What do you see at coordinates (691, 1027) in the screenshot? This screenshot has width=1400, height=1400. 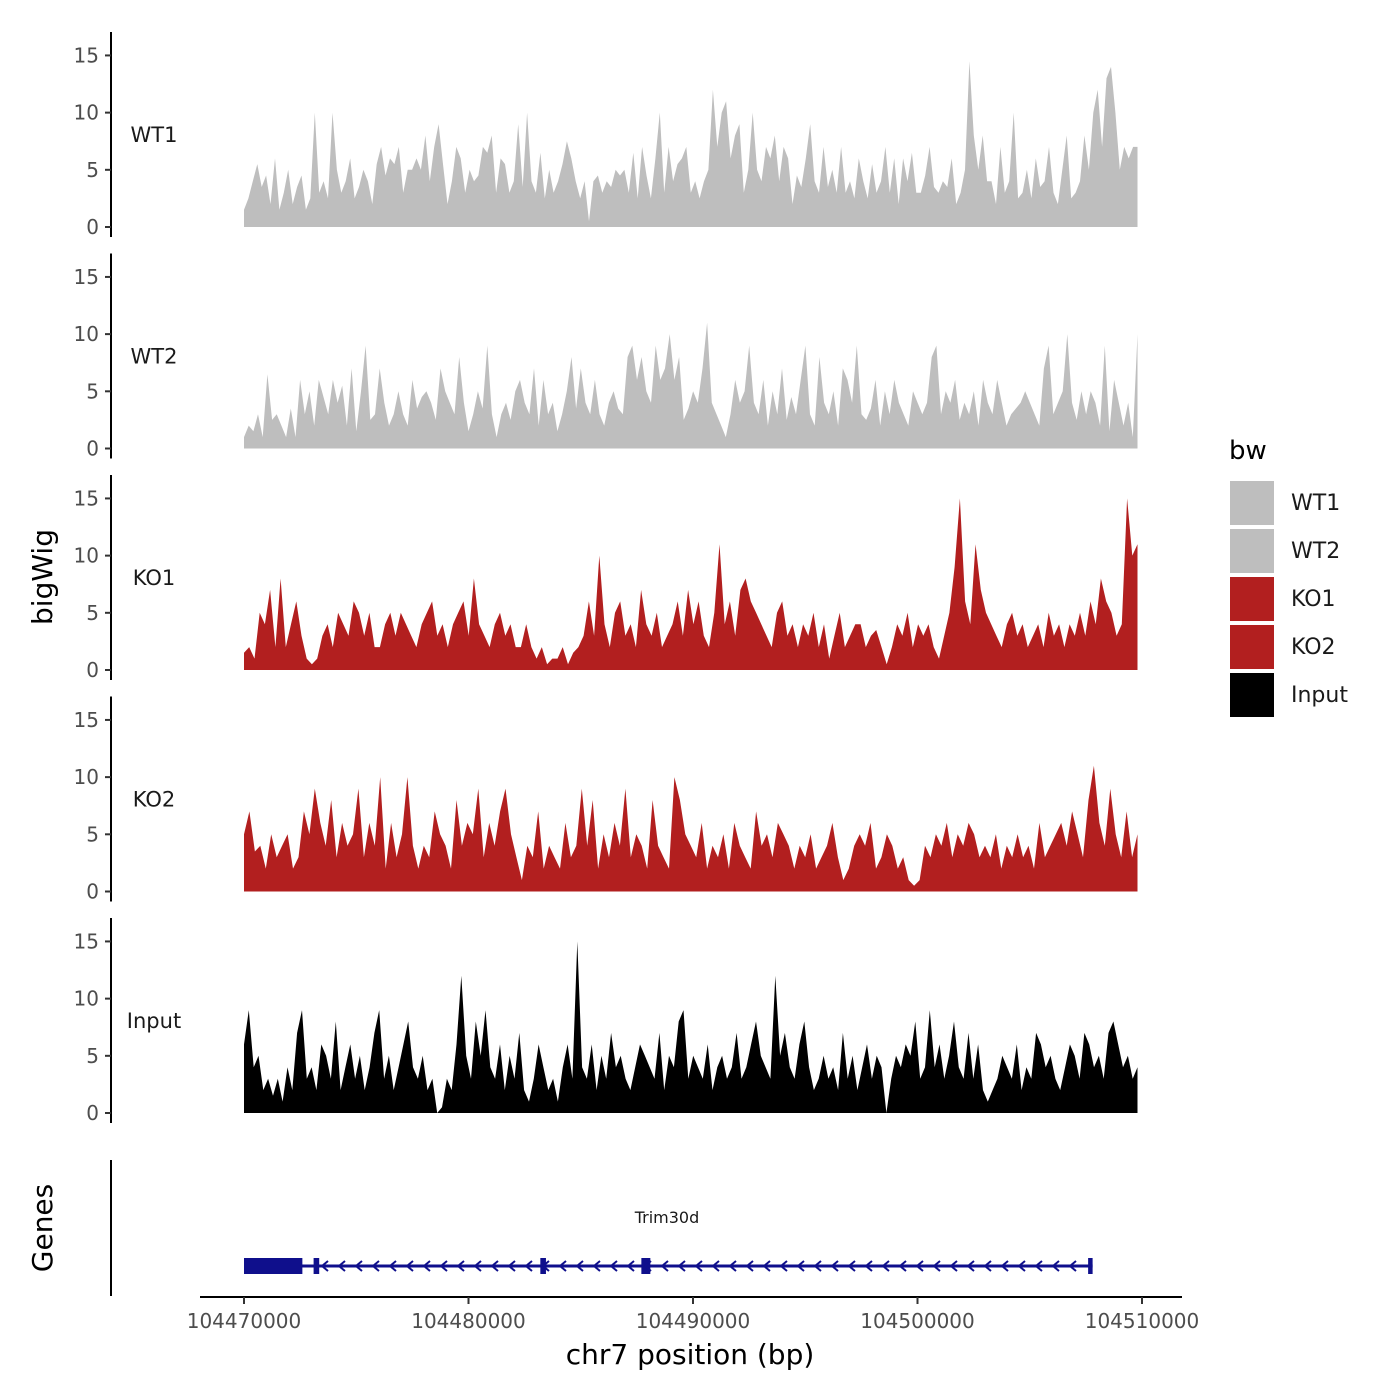 I see `signal-area-input` at bounding box center [691, 1027].